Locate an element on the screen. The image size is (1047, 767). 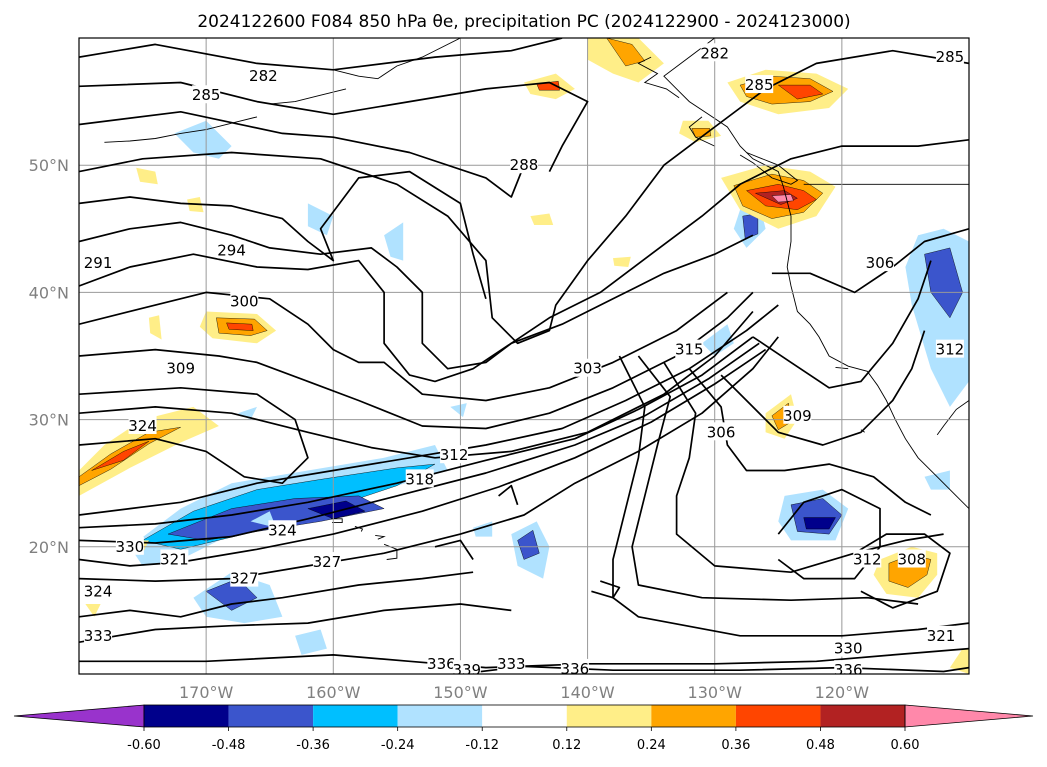
contour-label: 312 is located at coordinates (454, 455).